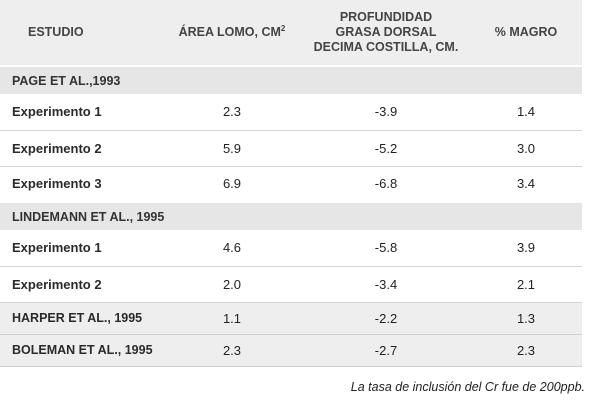  Describe the element at coordinates (386, 184) in the screenshot. I see `backfat-depth-cell: -6.8` at that location.